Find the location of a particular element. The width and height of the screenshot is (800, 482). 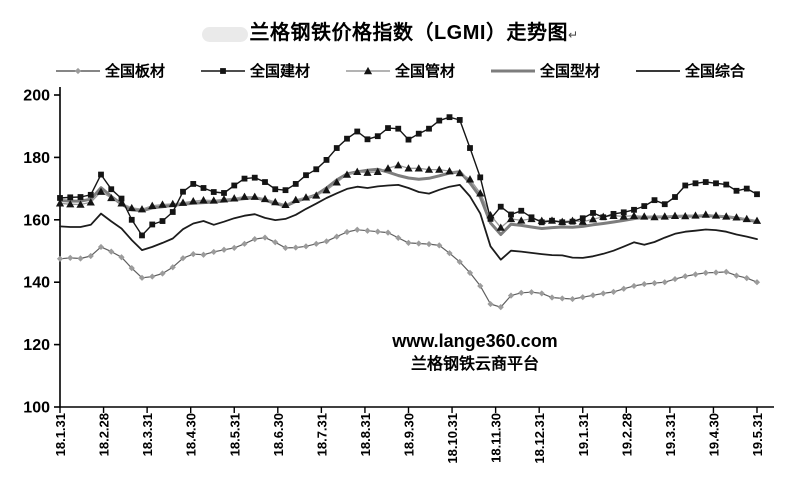

y-tick-label: 100 is located at coordinates (36, 408).